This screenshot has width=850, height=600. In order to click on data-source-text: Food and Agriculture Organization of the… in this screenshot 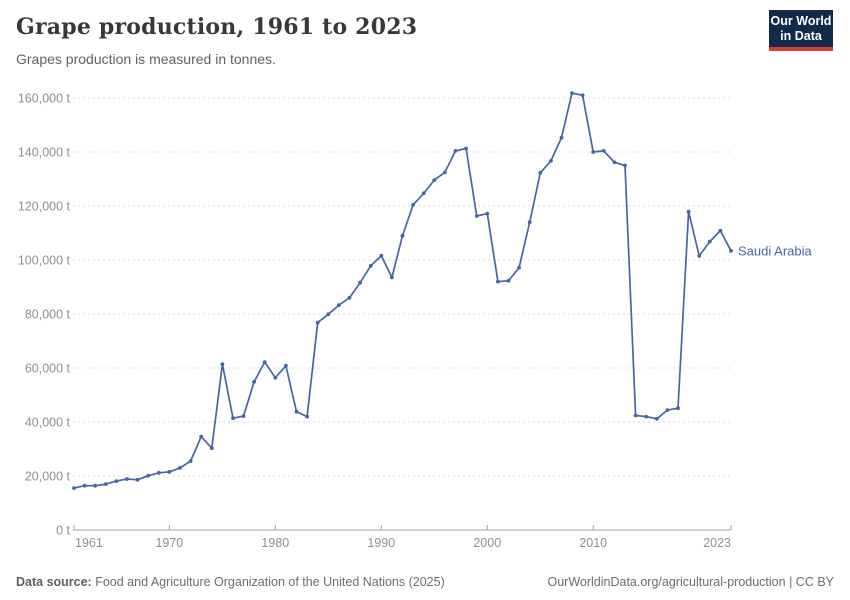, I will do `click(270, 582)`.